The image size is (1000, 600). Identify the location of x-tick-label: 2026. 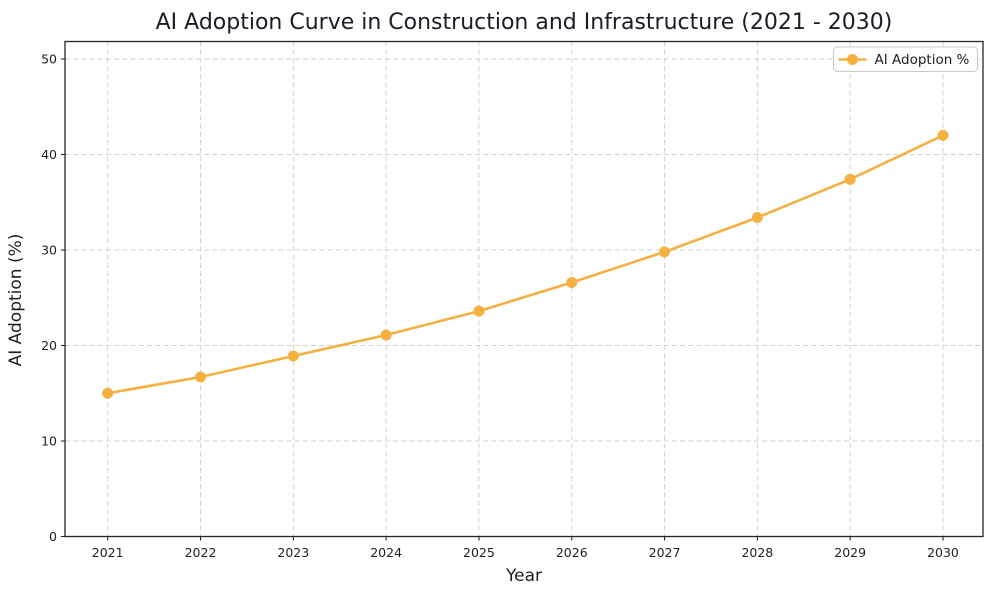
(572, 552).